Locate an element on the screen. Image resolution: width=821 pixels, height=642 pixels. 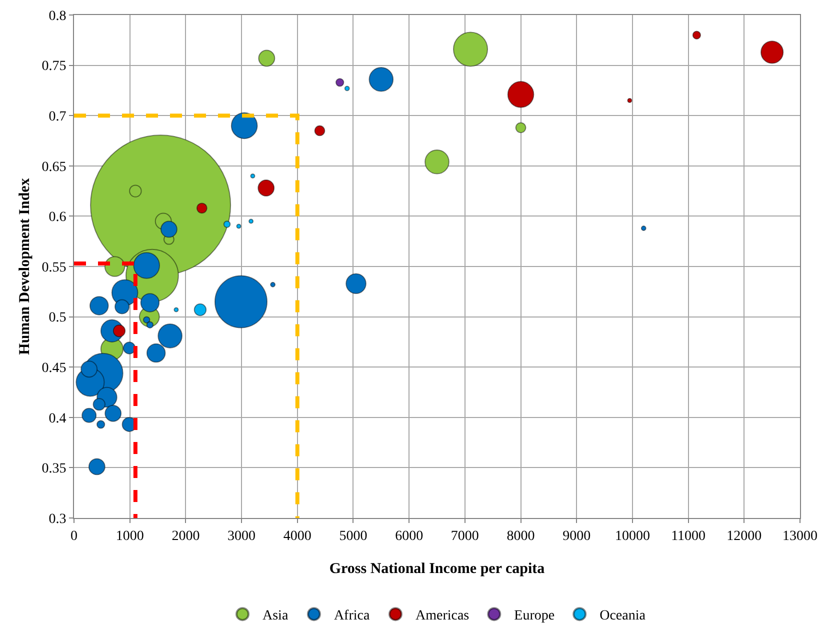
y-axis-title: Human Development Index is located at coordinates (24, 266).